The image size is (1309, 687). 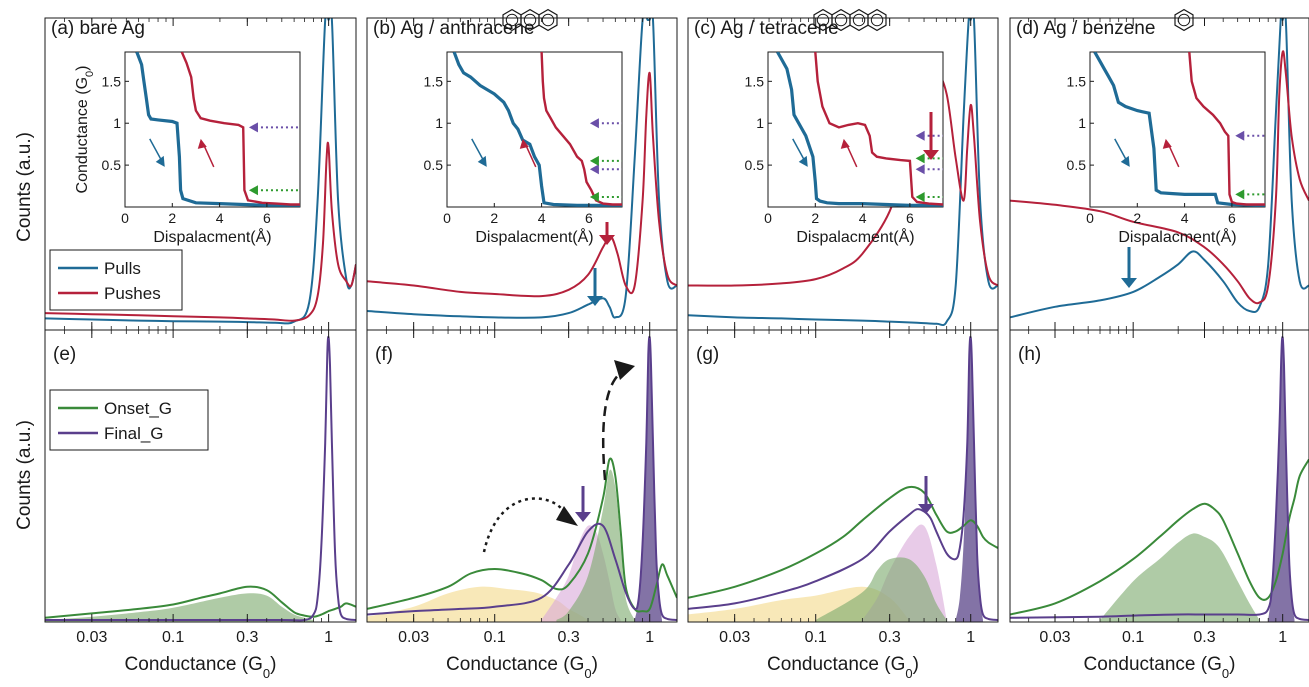 What do you see at coordinates (24, 475) in the screenshot?
I see `y-label-bottom: Counts (a.u.)` at bounding box center [24, 475].